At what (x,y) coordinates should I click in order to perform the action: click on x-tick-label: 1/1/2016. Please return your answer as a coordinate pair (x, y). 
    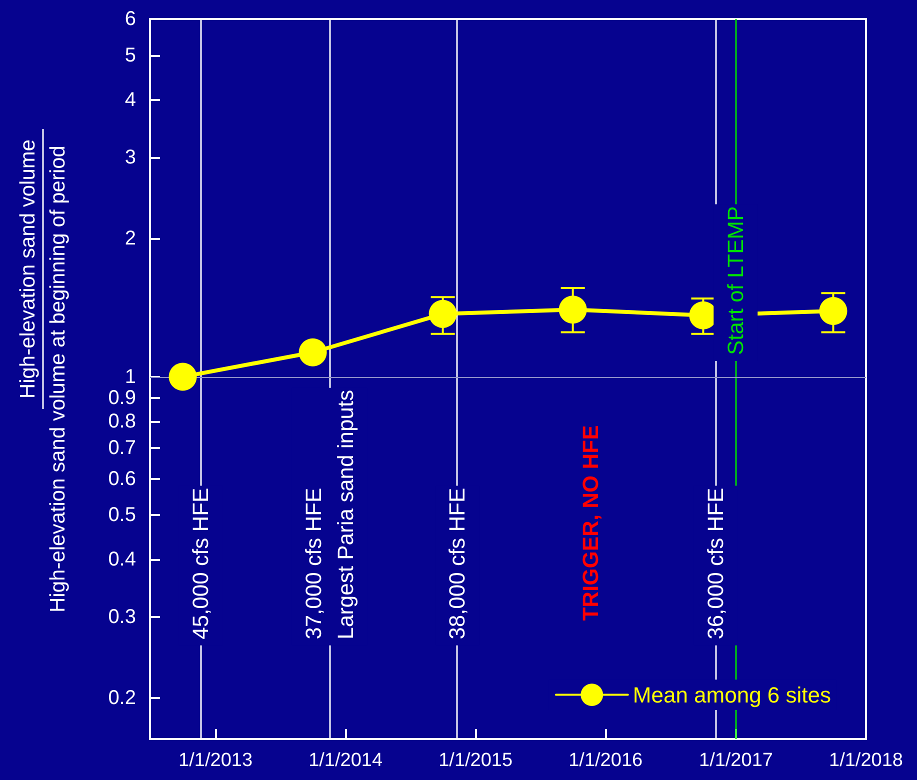
    Looking at the image, I should click on (605, 760).